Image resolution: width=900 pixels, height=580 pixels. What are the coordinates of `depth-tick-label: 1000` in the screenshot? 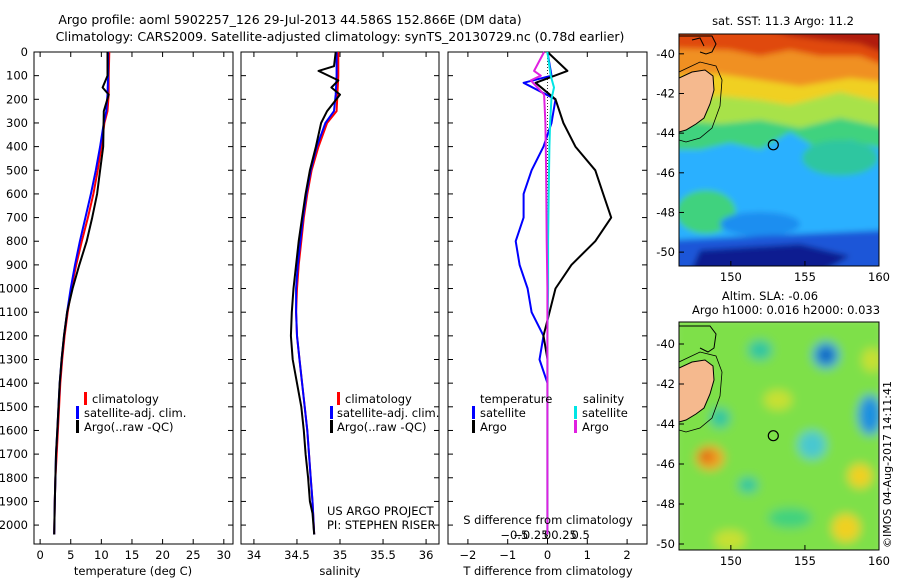 It's located at (14, 289).